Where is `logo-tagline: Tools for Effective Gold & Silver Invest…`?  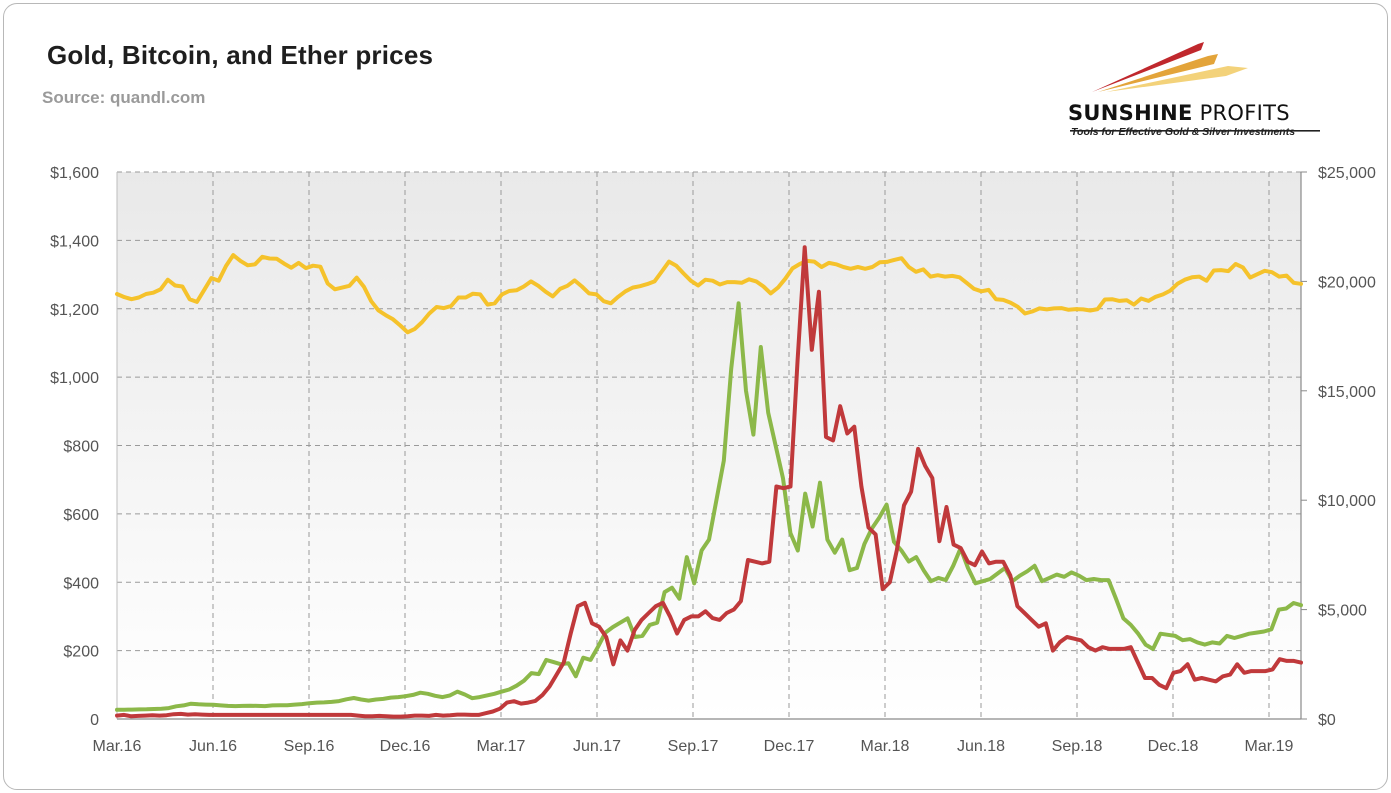
logo-tagline: Tools for Effective Gold & Silver Invest… is located at coordinates (1183, 132).